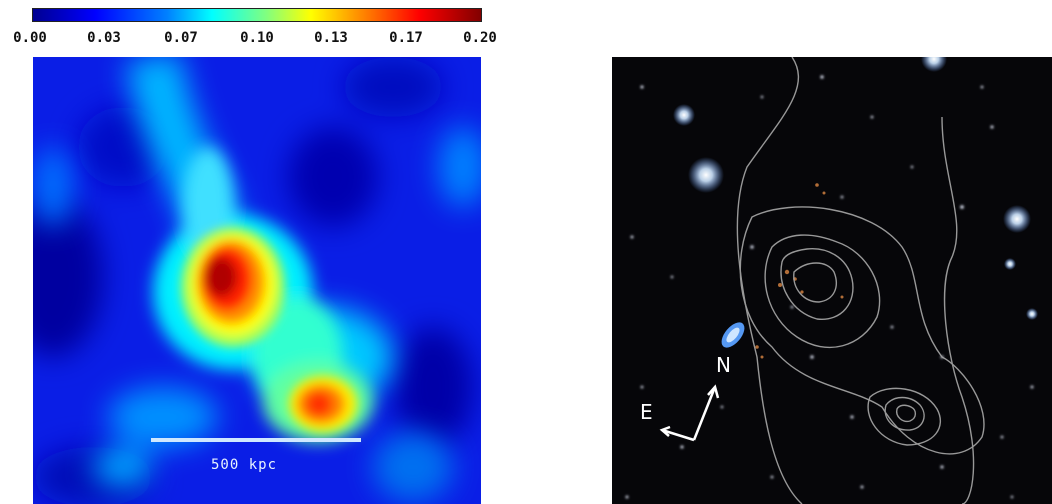  Describe the element at coordinates (256, 440) in the screenshot. I see `scale-bar` at that location.